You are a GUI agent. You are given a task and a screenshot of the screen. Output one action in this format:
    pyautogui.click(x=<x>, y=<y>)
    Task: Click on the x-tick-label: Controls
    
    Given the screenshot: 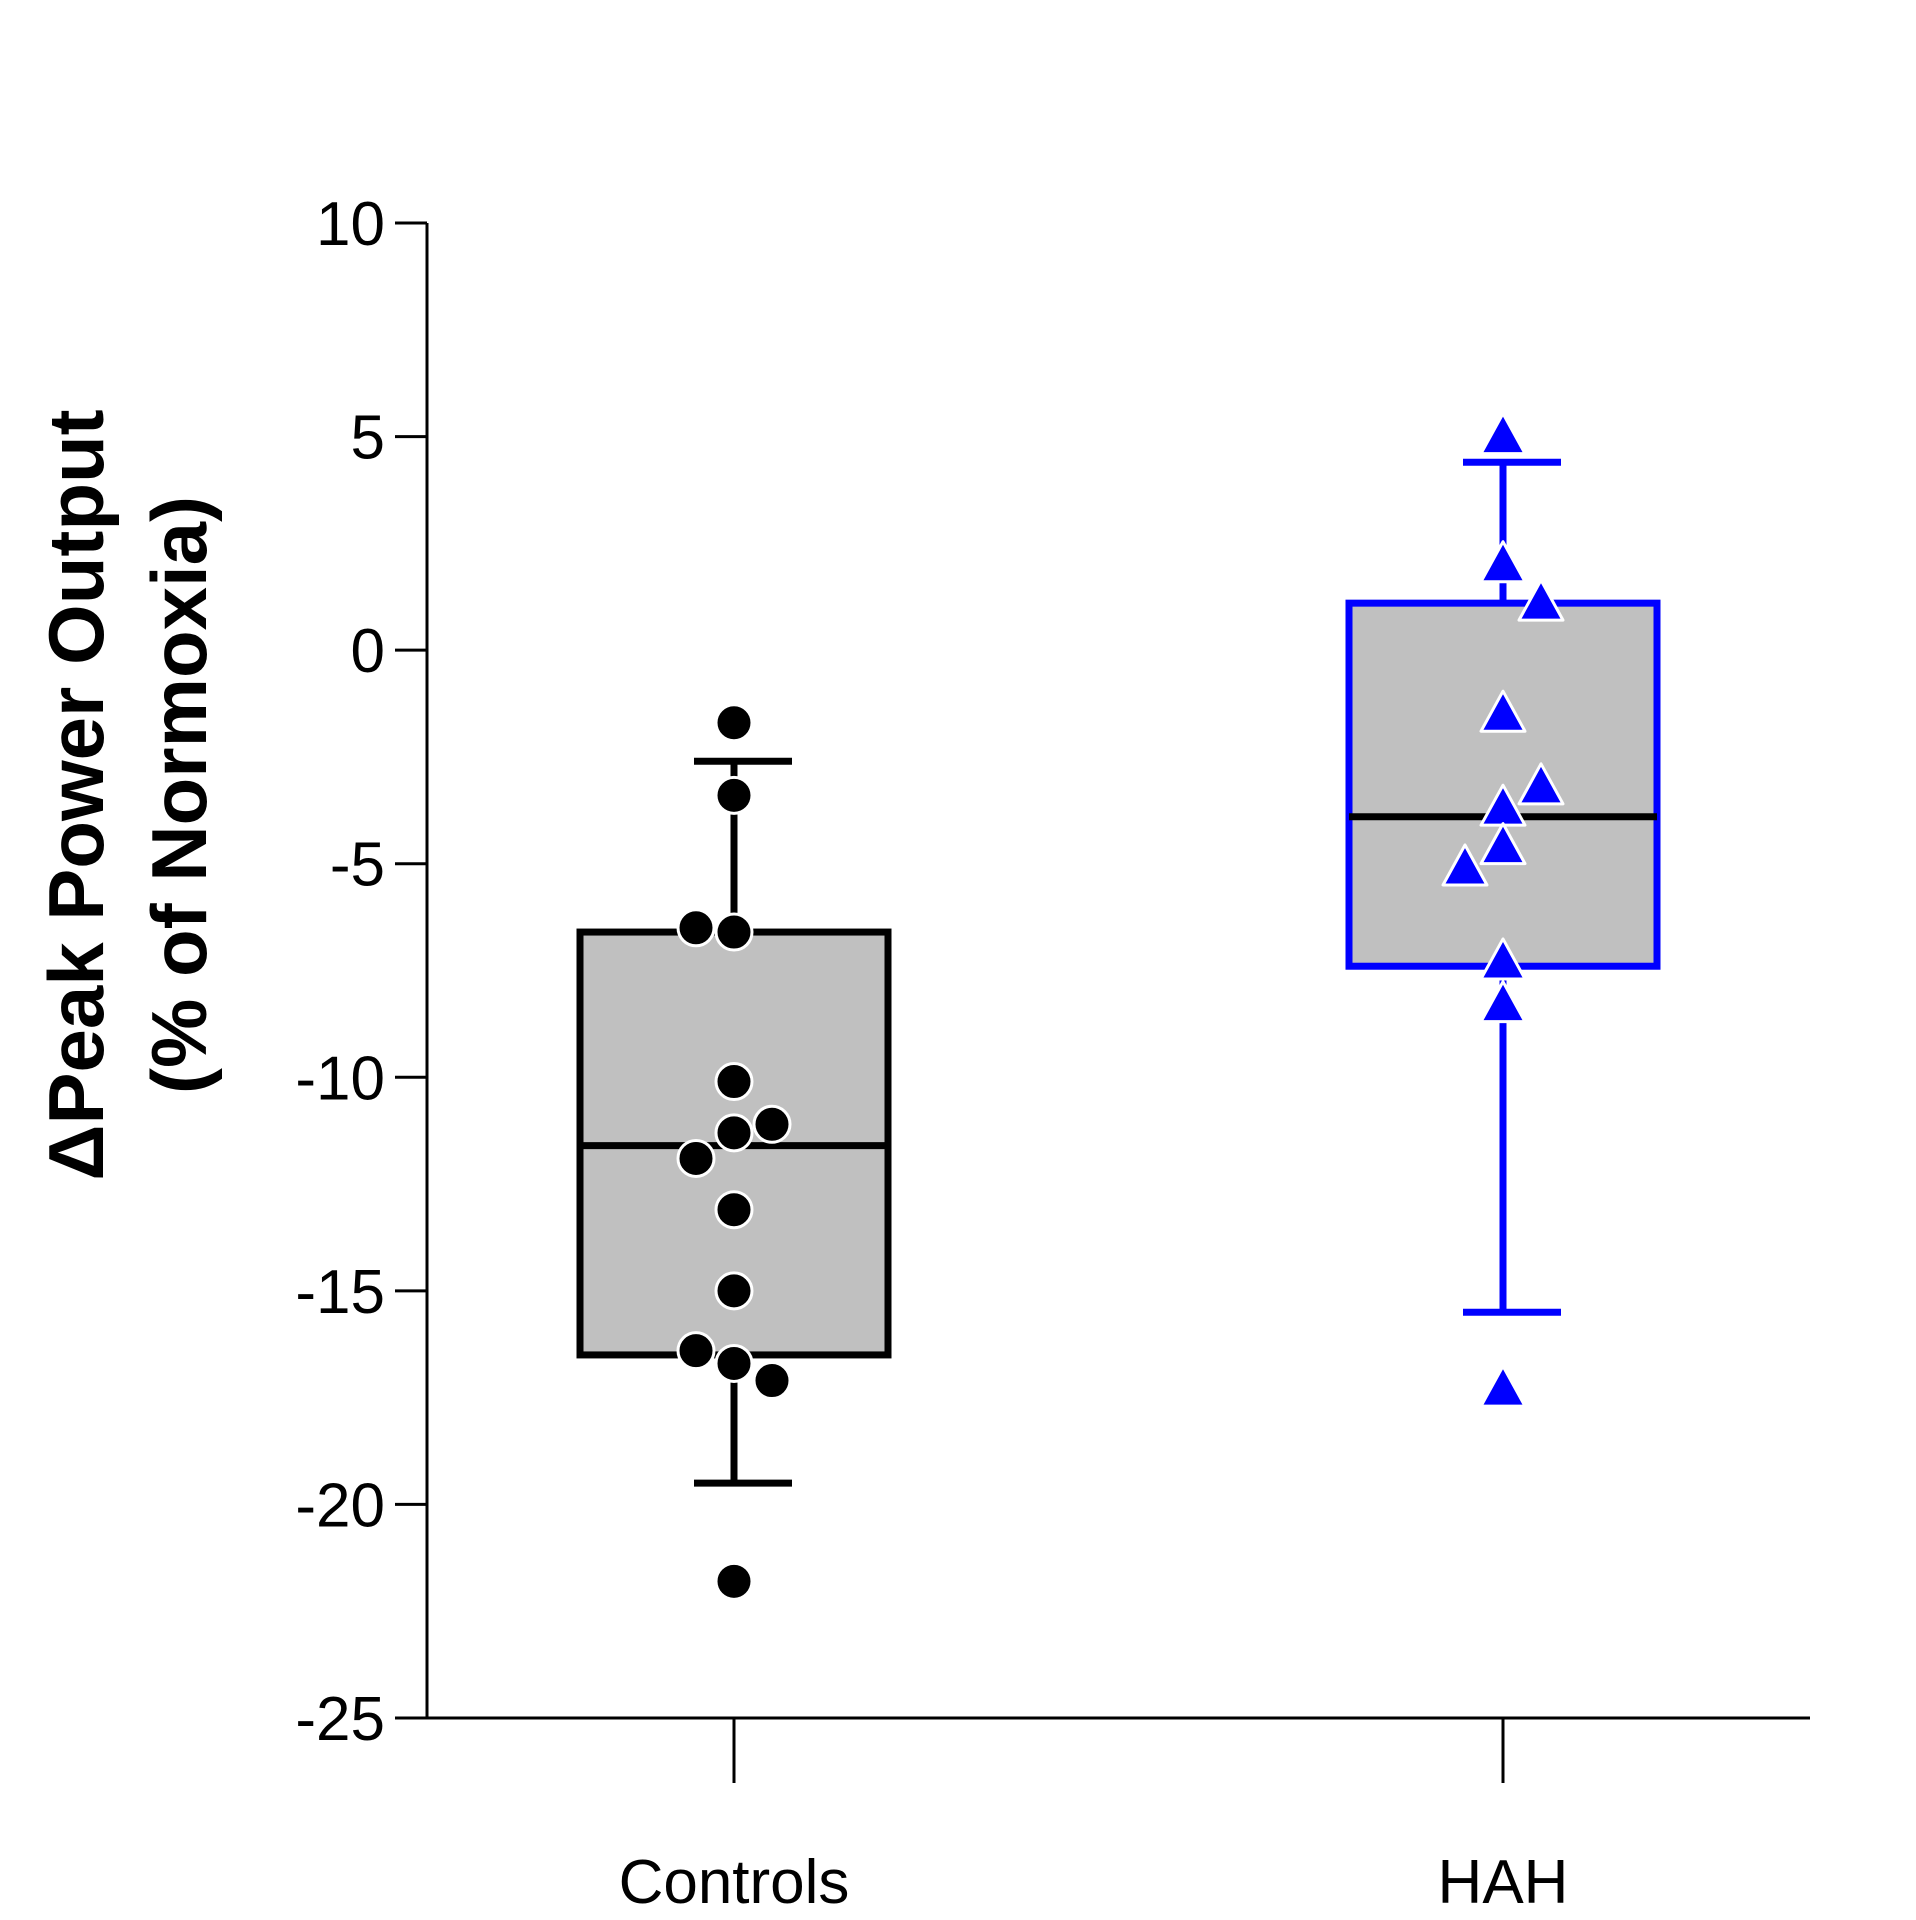 What is the action you would take?
    pyautogui.click(x=734, y=1882)
    